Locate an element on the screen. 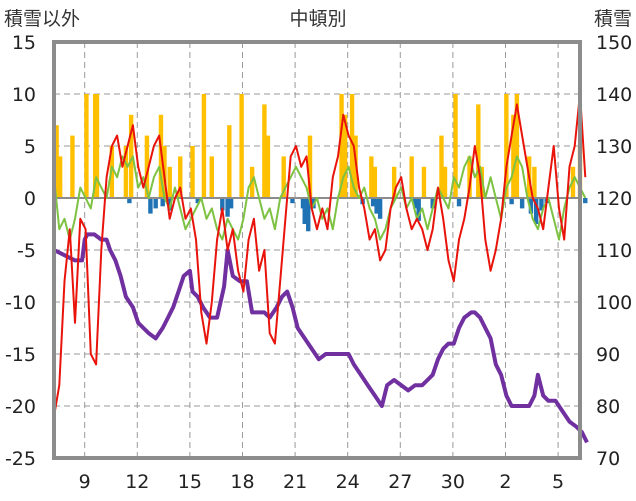 The image size is (636, 501). x-tick-label-7: 30 is located at coordinates (453, 482).